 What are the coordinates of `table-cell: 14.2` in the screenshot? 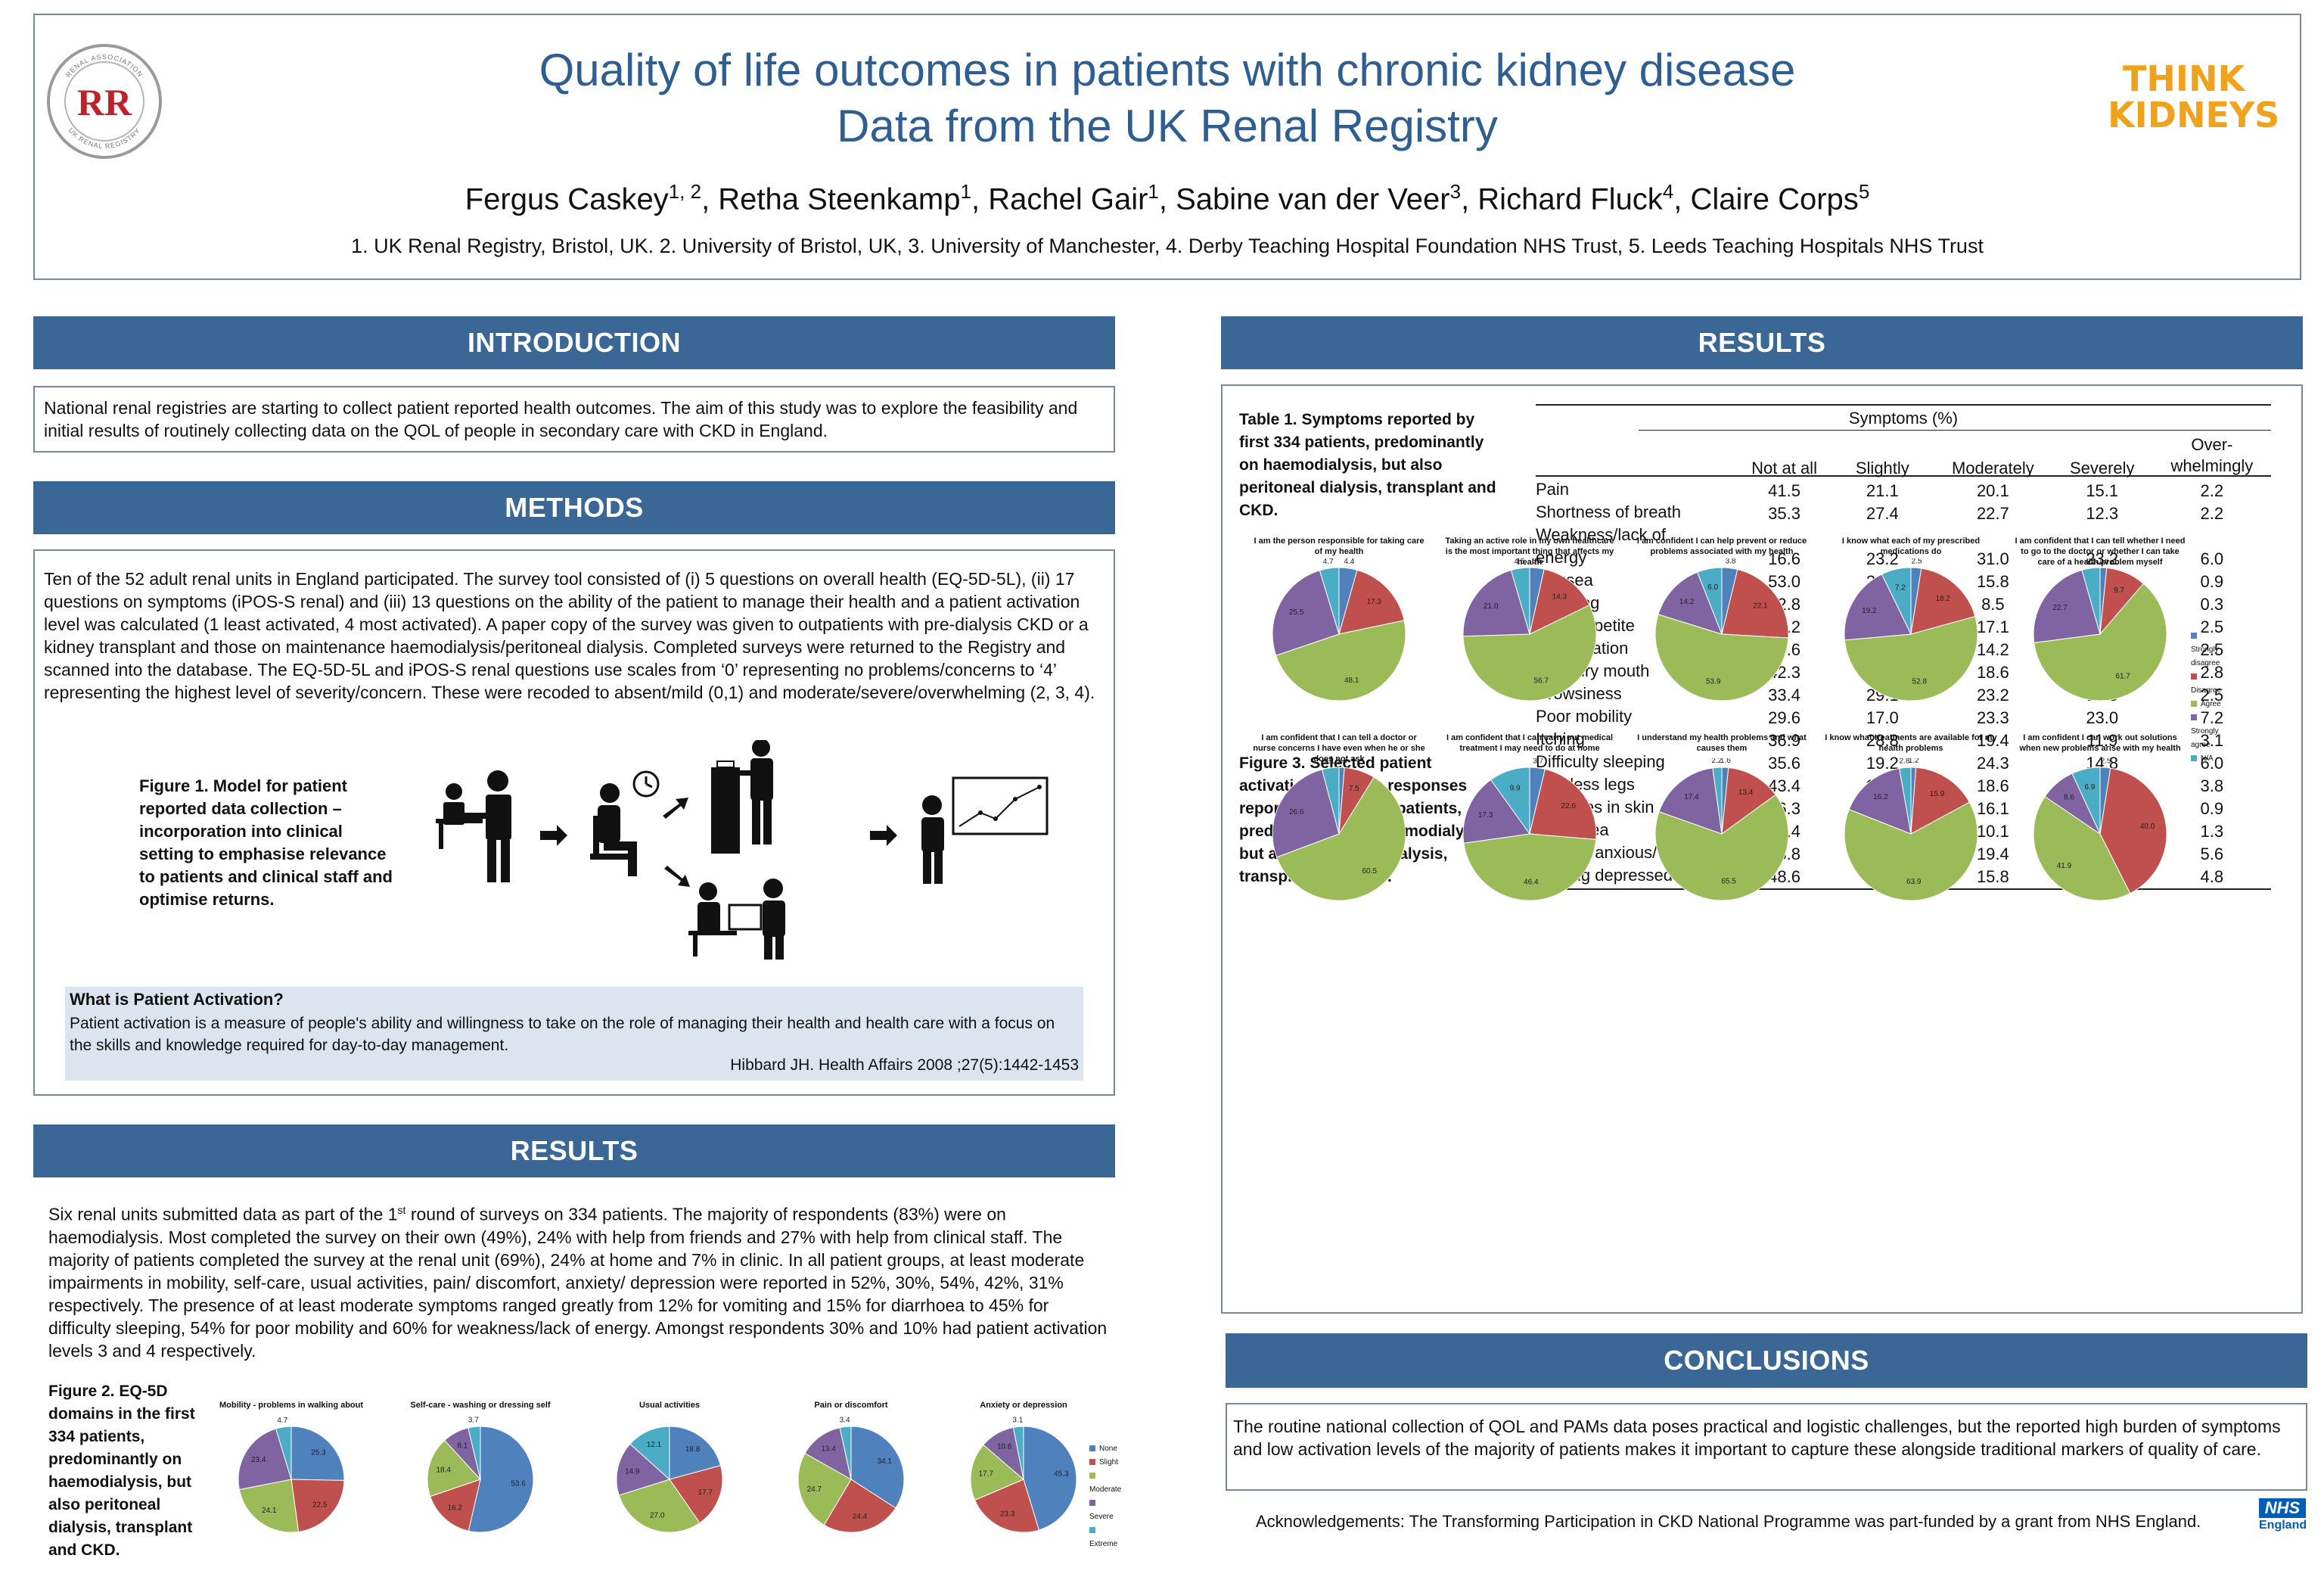 It's located at (1992, 649).